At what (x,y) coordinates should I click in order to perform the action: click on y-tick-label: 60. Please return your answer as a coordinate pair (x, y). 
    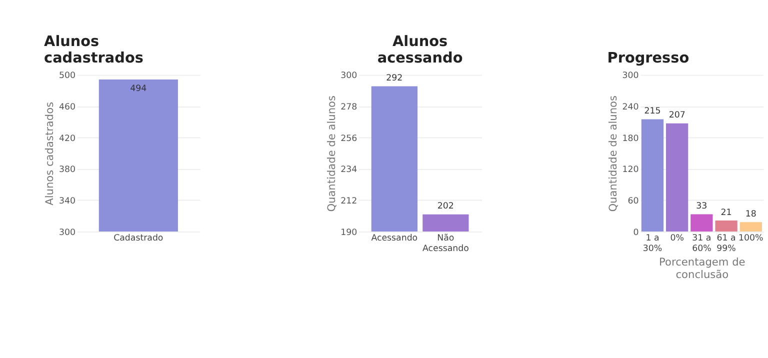
    Looking at the image, I should click on (633, 201).